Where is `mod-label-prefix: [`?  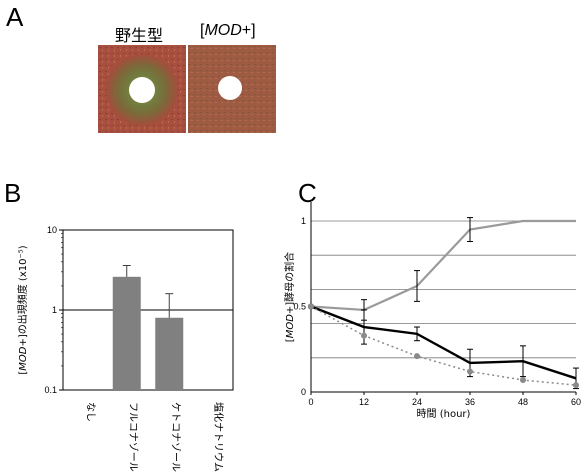 mod-label-prefix: [ is located at coordinates (202, 30).